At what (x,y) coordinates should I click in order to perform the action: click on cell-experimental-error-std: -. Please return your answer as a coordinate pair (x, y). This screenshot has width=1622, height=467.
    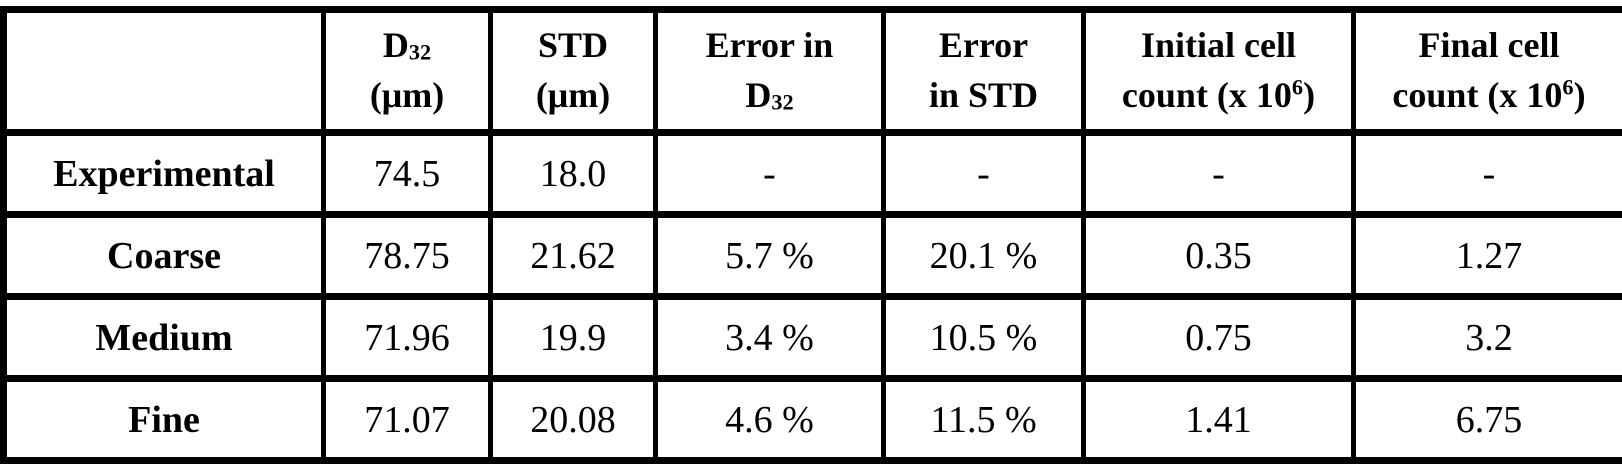
    Looking at the image, I should click on (983, 173).